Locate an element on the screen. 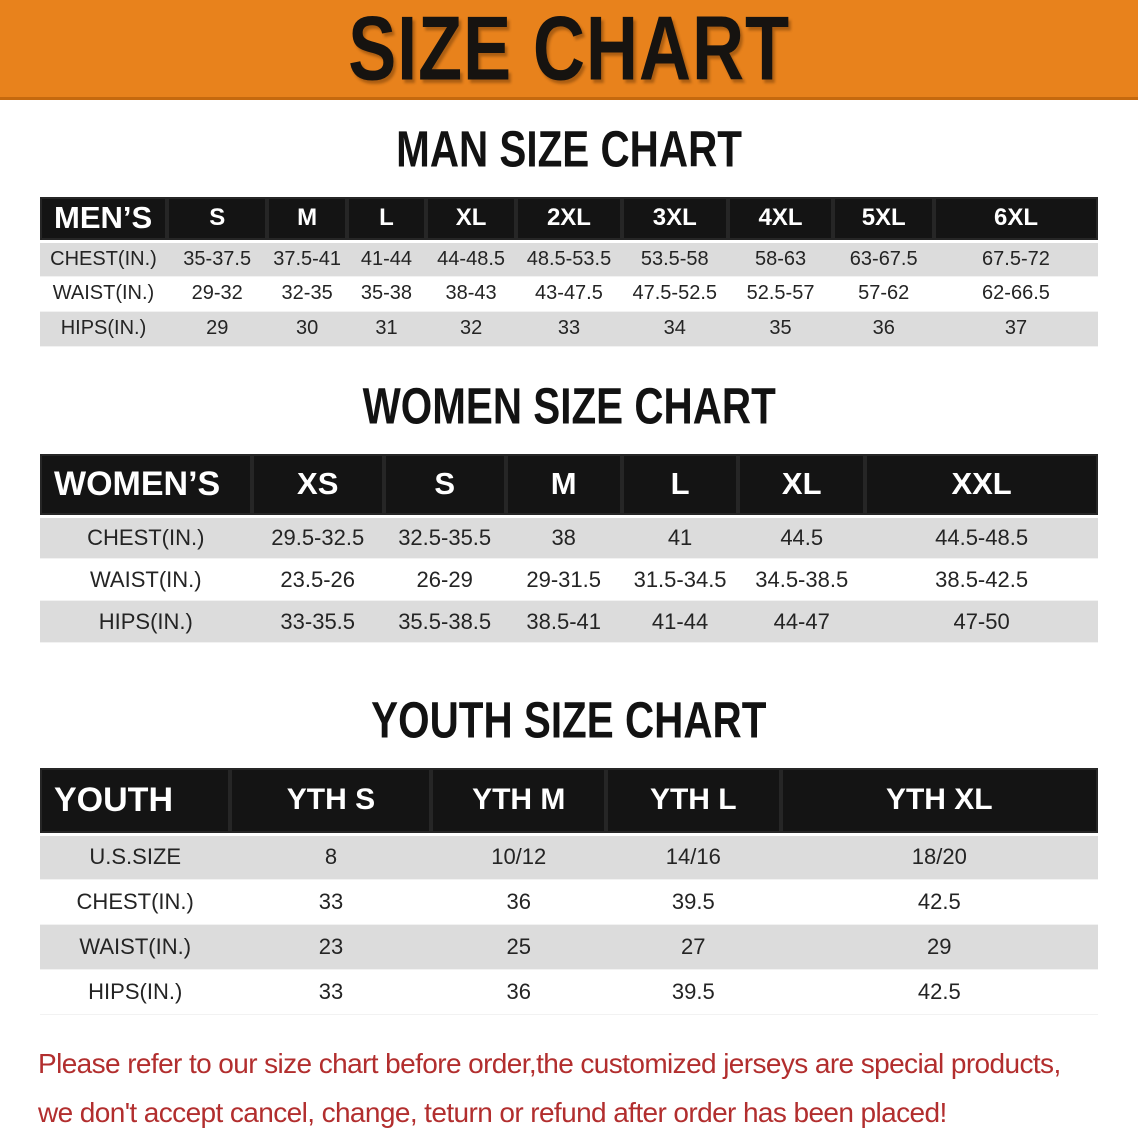  size-cell: 34.5-38.5 is located at coordinates (802, 579).